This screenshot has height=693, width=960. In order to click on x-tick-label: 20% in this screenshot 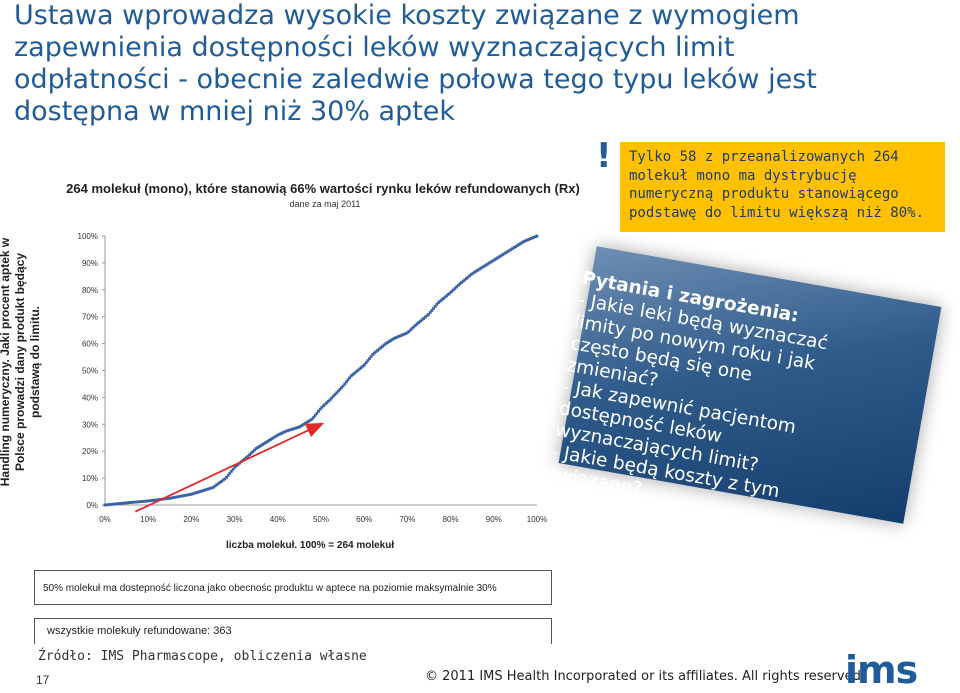, I will do `click(191, 519)`.